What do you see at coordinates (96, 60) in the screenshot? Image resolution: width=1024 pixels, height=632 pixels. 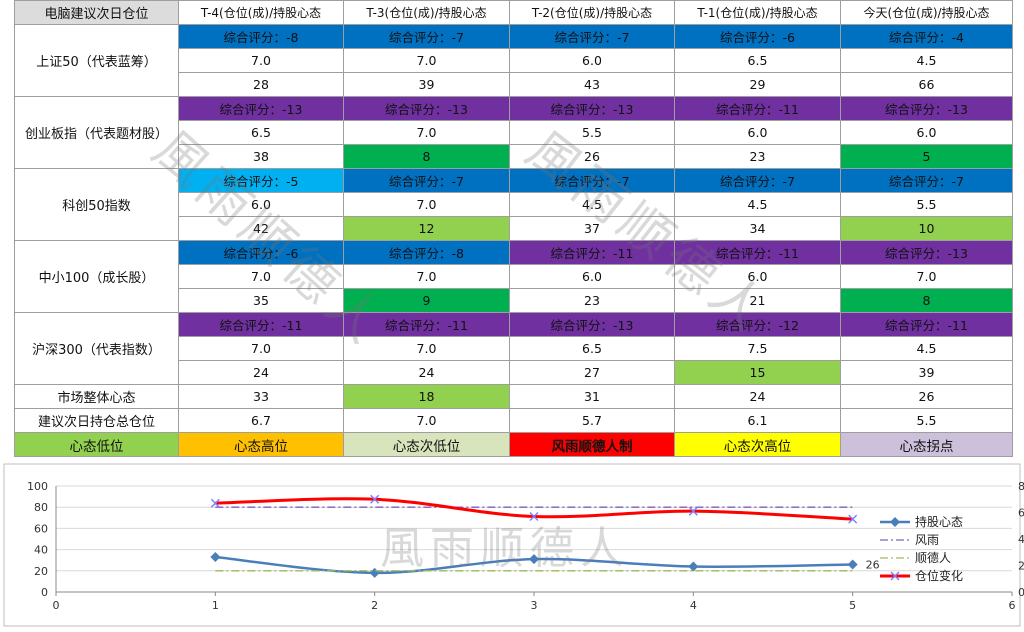 I see `index-name: 上证50（代表蓝筹）` at bounding box center [96, 60].